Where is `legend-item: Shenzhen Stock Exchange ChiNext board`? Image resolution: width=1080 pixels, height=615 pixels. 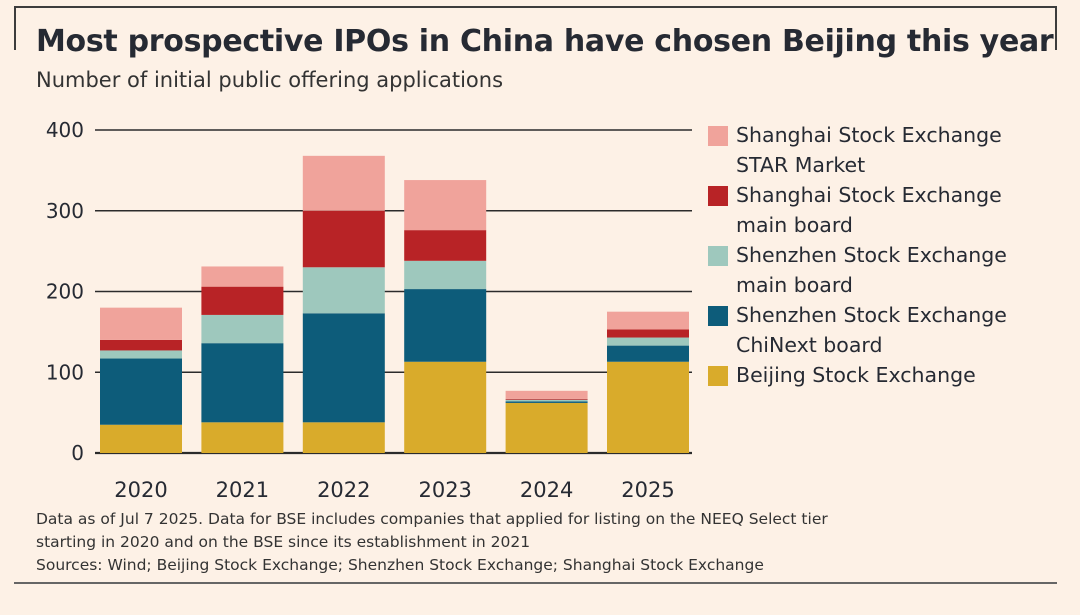 legend-item: Shenzhen Stock Exchange ChiNext board is located at coordinates (888, 330).